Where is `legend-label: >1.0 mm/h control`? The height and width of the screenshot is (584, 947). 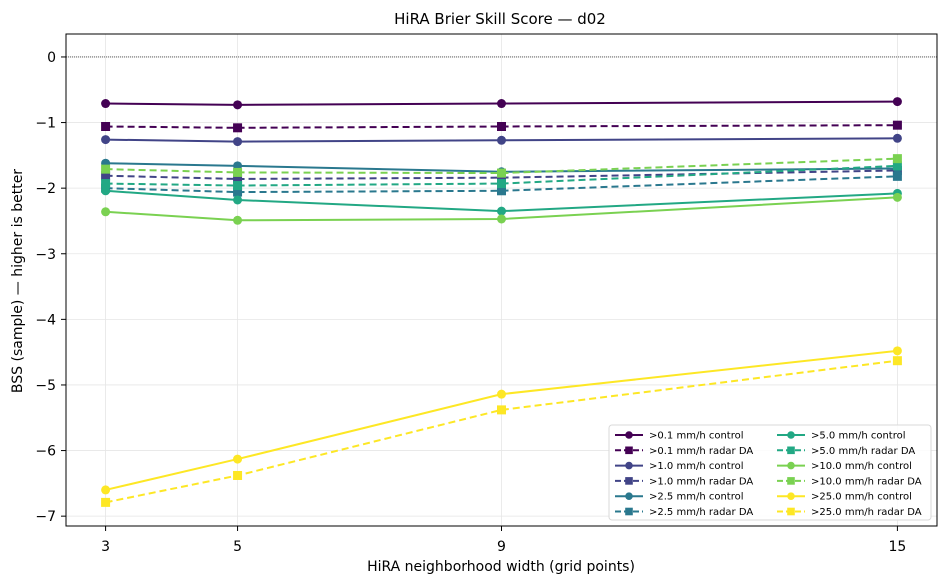
legend-label: >1.0 mm/h control is located at coordinates (696, 466).